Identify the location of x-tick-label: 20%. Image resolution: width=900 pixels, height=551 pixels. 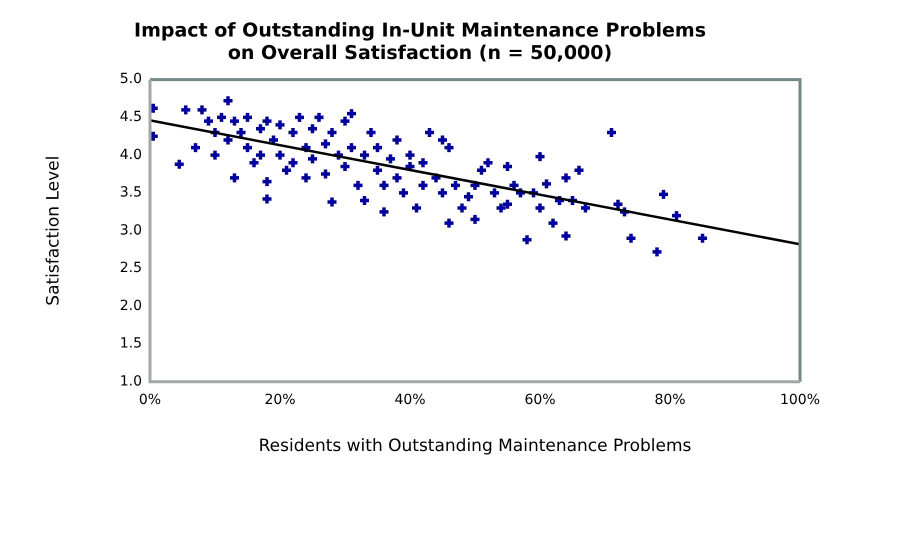
(280, 400).